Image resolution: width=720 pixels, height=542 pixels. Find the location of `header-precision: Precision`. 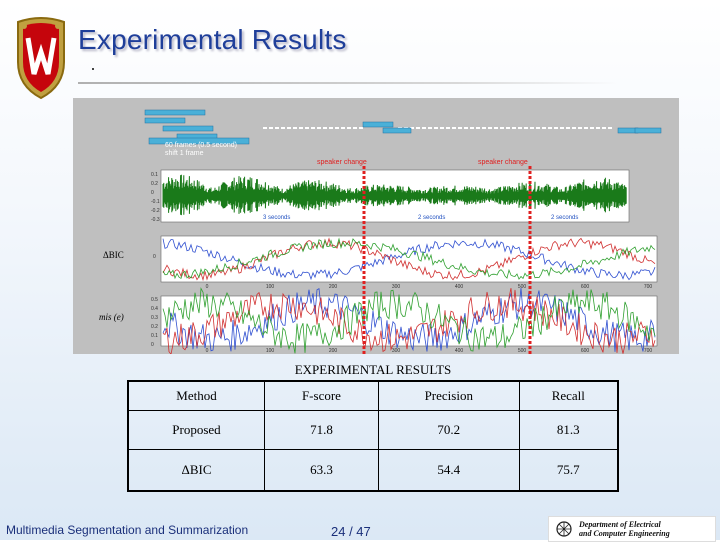

header-precision: Precision is located at coordinates (448, 395).